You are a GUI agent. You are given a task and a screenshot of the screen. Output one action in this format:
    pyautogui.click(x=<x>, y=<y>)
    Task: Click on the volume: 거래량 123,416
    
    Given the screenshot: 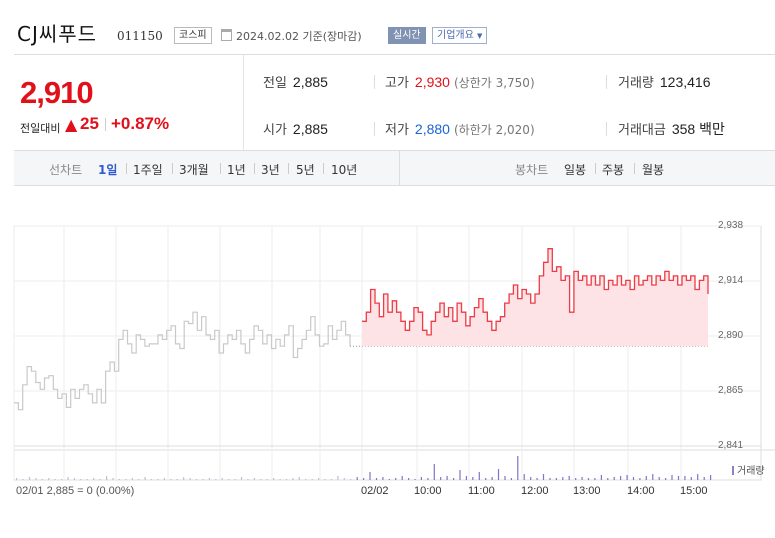 What is the action you would take?
    pyautogui.click(x=664, y=81)
    